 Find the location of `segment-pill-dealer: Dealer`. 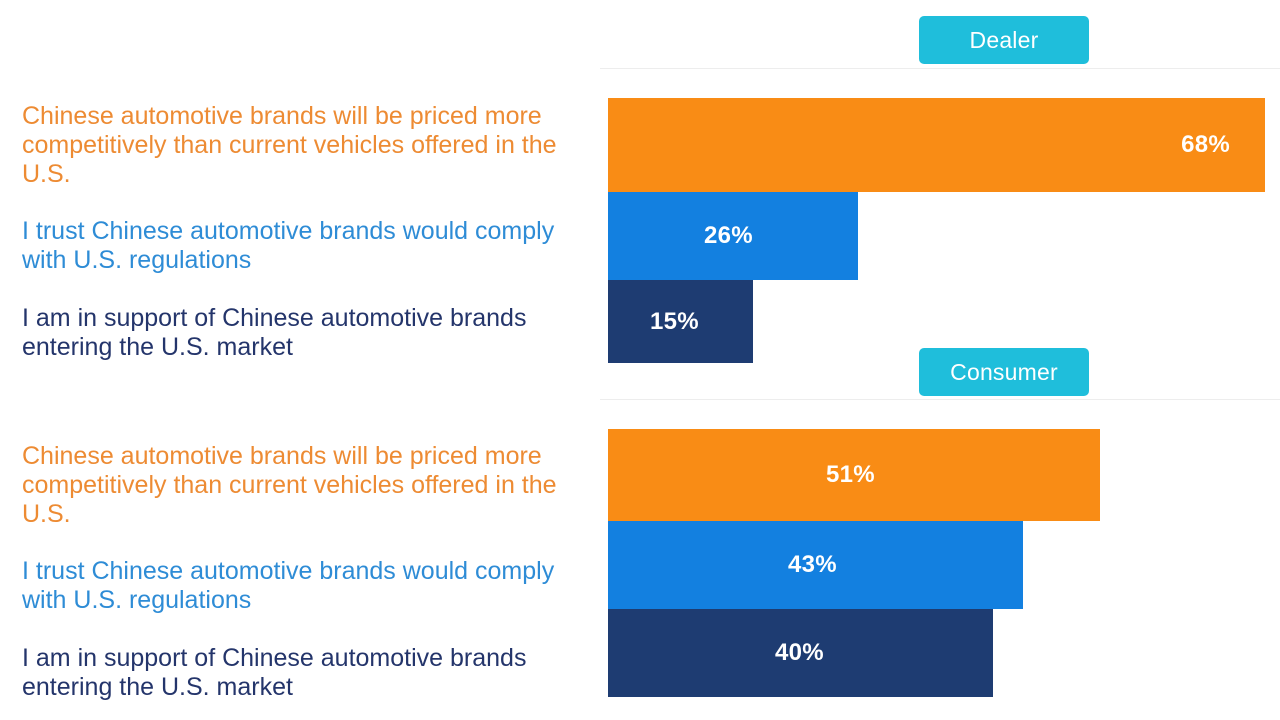

segment-pill-dealer: Dealer is located at coordinates (1004, 40).